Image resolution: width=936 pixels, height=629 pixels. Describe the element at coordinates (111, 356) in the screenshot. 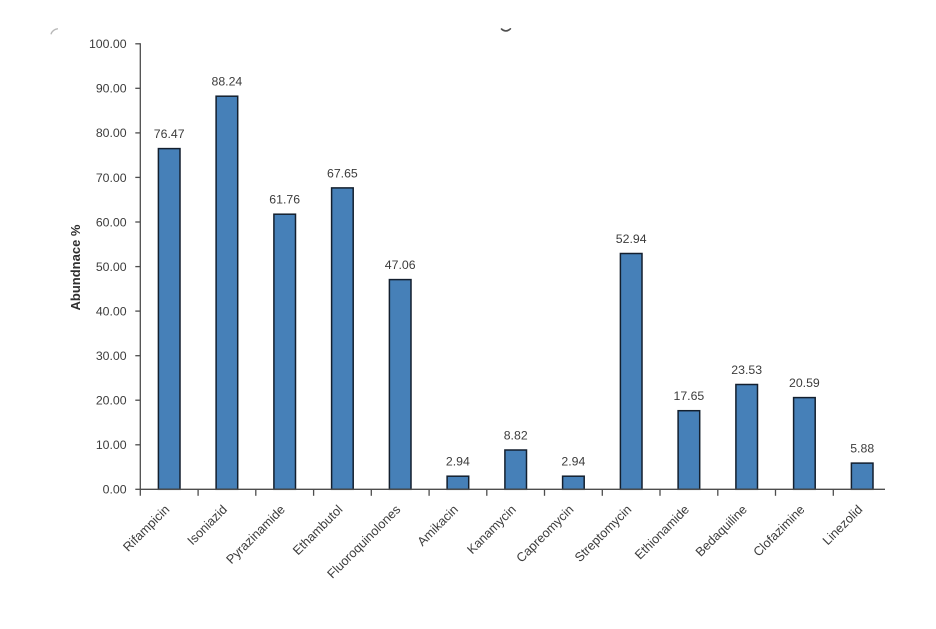

I see `svg-text: 30.00` at that location.